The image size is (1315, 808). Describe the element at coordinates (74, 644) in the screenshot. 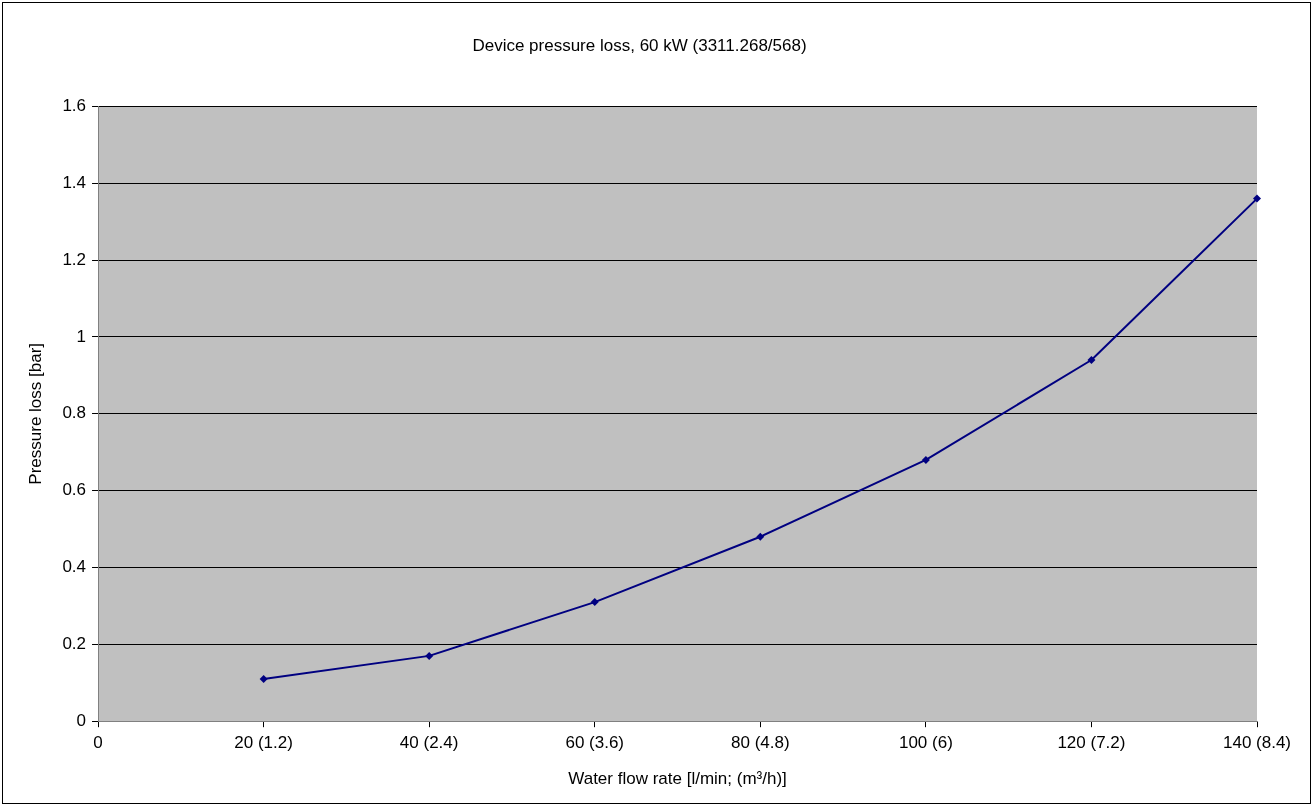

I see `y-tick-label: 0.2` at that location.